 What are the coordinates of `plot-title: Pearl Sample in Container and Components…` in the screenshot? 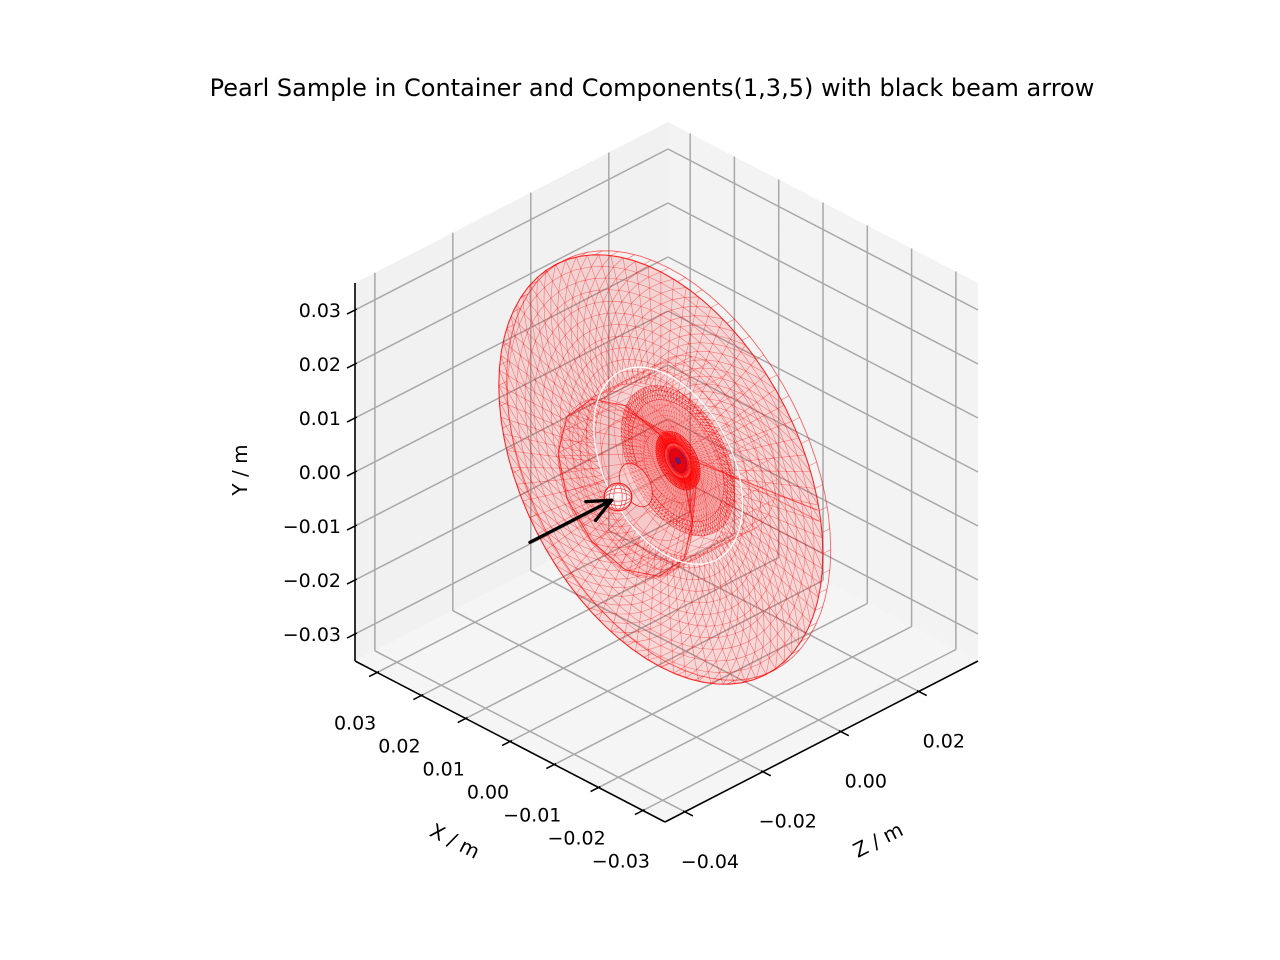 It's located at (652, 88).